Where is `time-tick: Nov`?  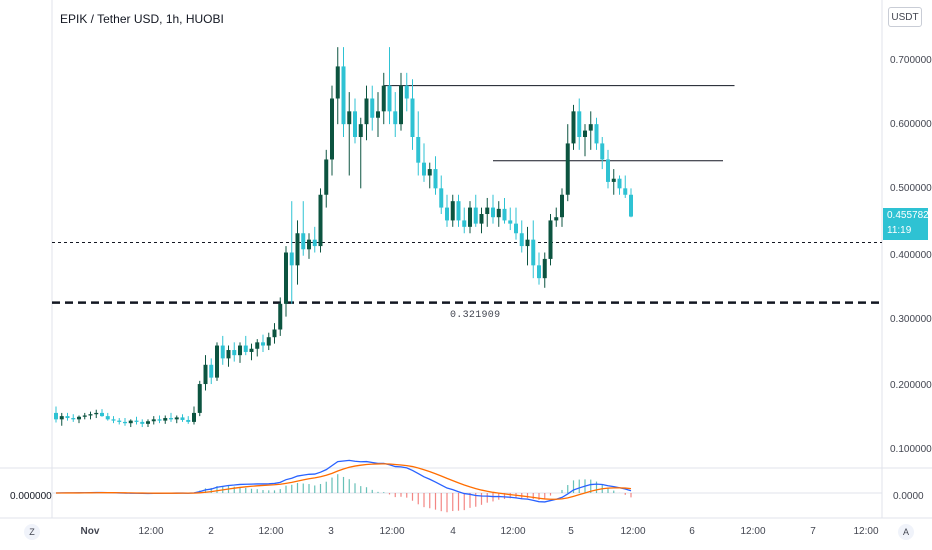 time-tick: Nov is located at coordinates (90, 531).